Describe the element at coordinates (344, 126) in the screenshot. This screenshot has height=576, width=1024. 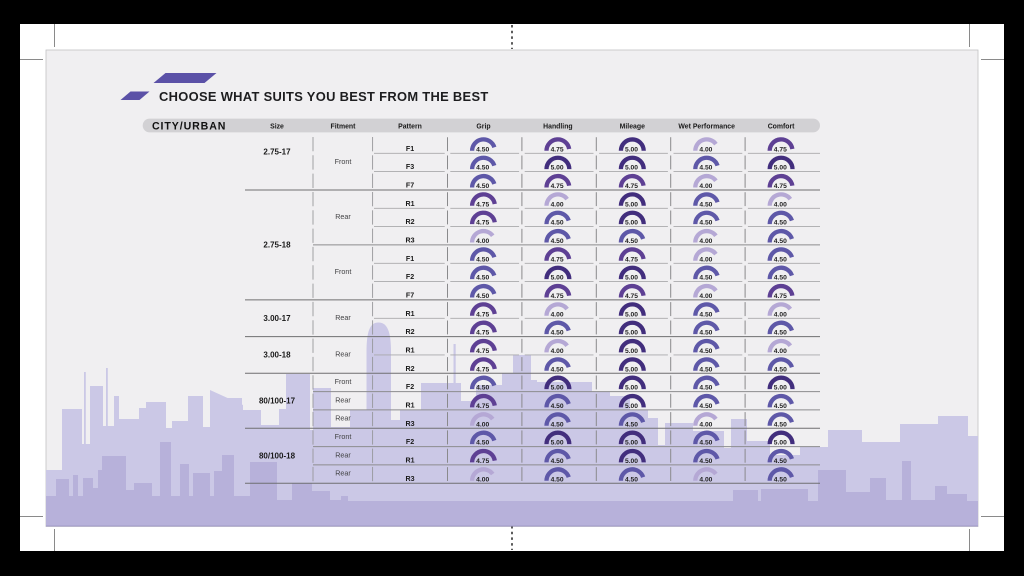
I see `svg-text: Fitment` at that location.